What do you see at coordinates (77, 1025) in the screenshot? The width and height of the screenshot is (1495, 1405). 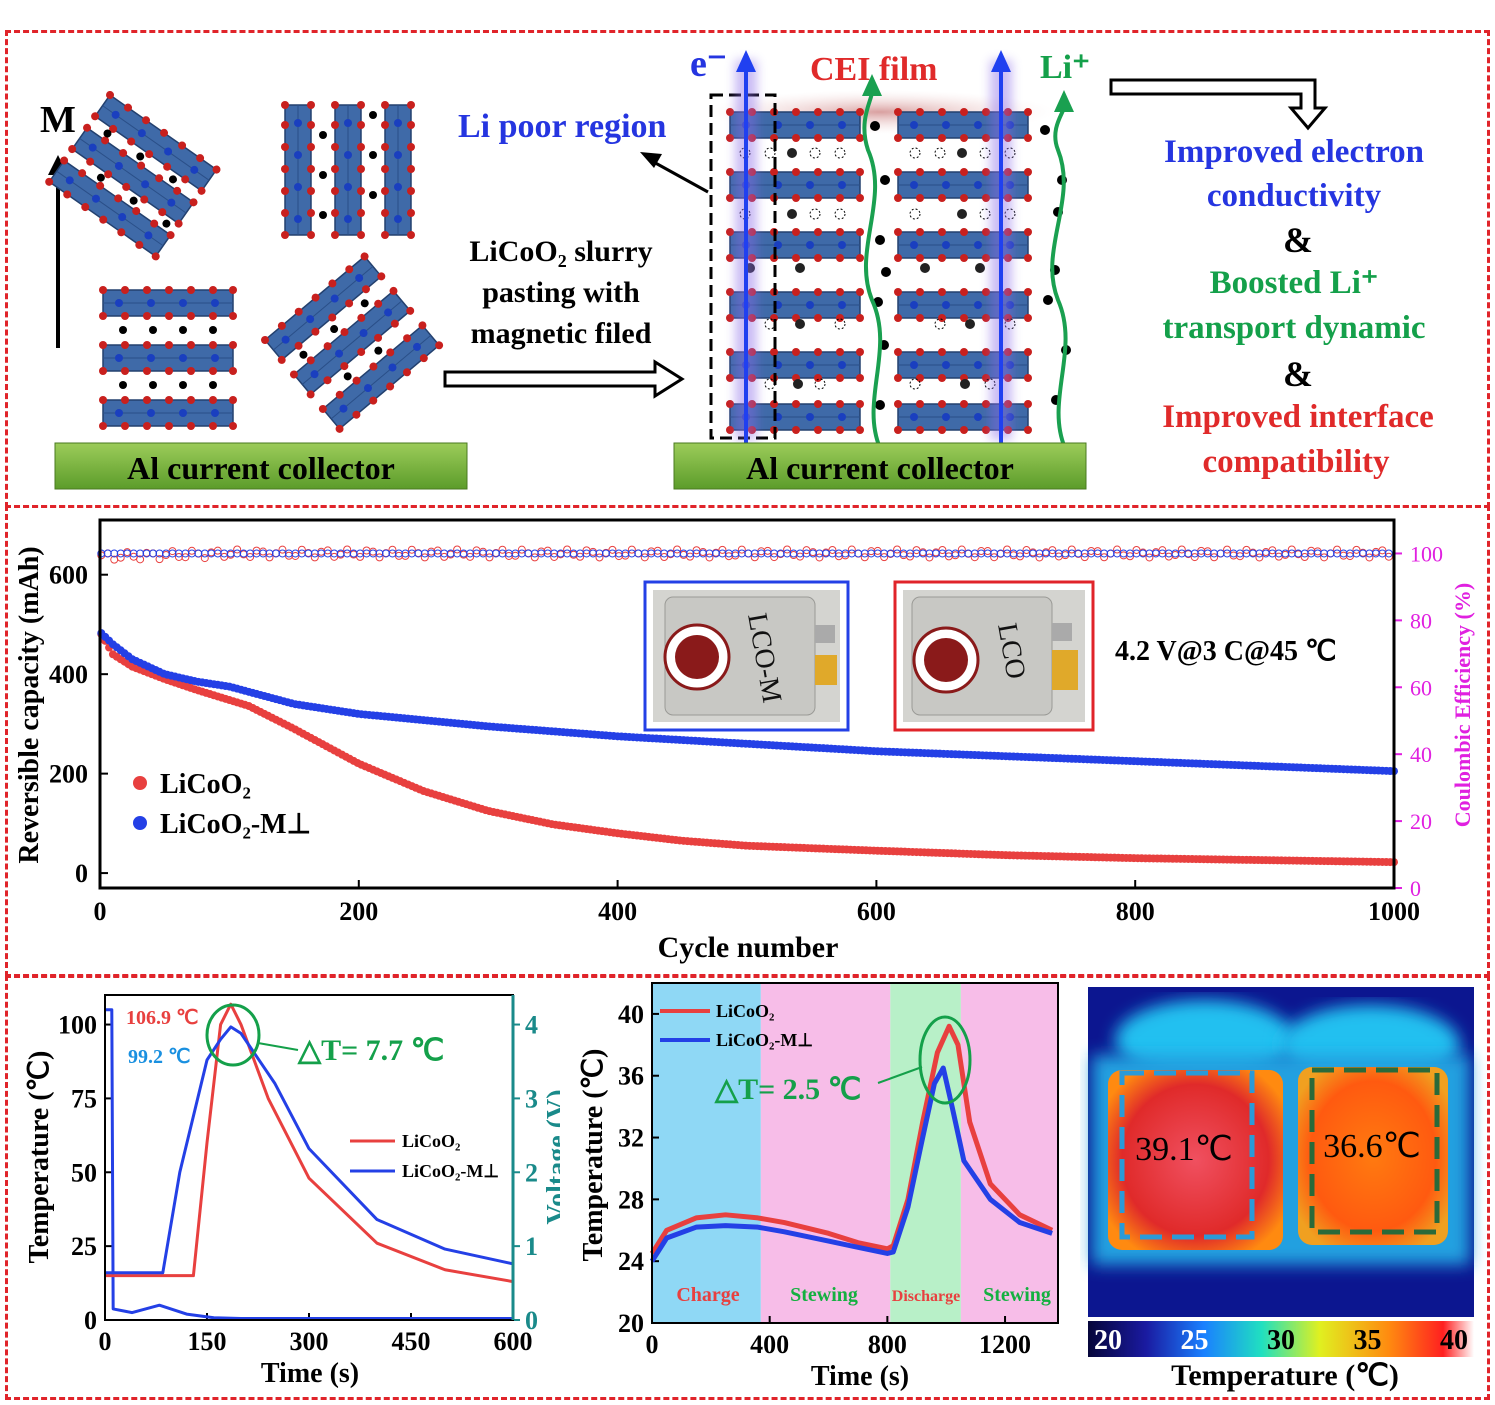 I see `thermal-ytick-label: 100` at bounding box center [77, 1025].